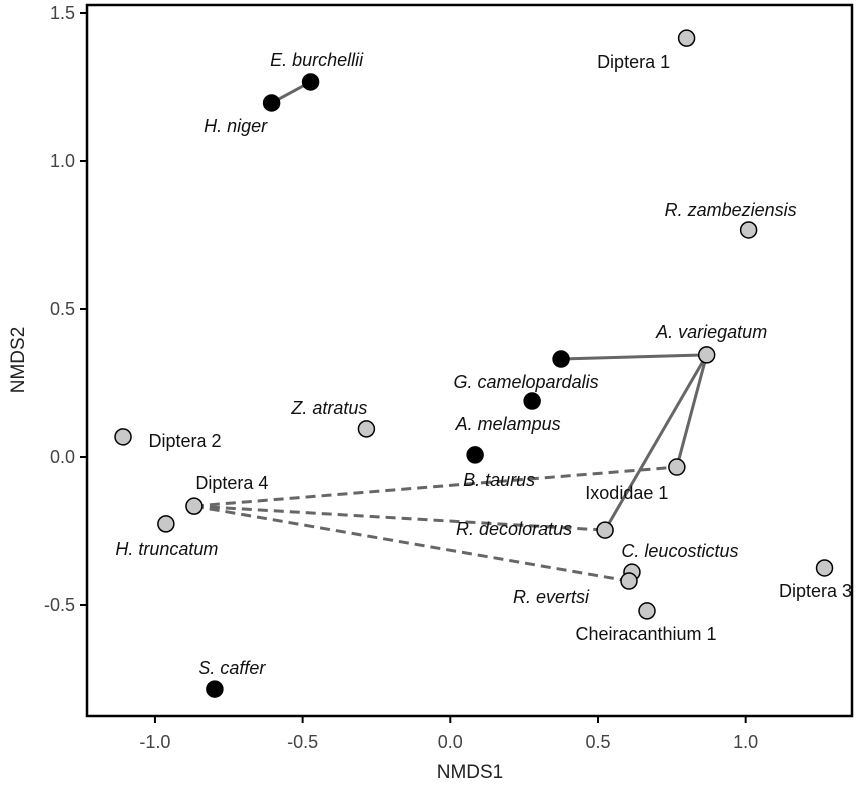  Describe the element at coordinates (679, 551) in the screenshot. I see `point-label: C. leucostictus` at that location.